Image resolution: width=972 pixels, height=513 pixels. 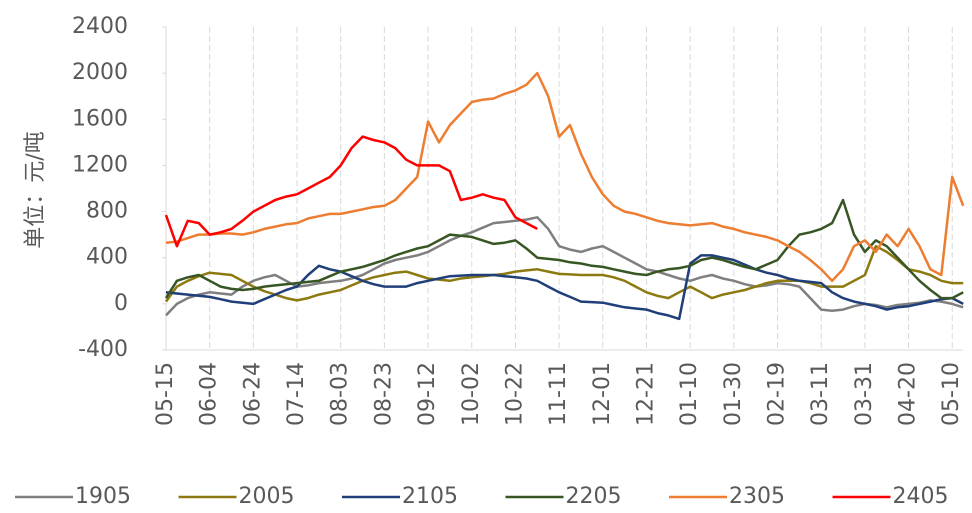 What do you see at coordinates (864, 394) in the screenshot?
I see `x-tick-label: 03-31` at bounding box center [864, 394].